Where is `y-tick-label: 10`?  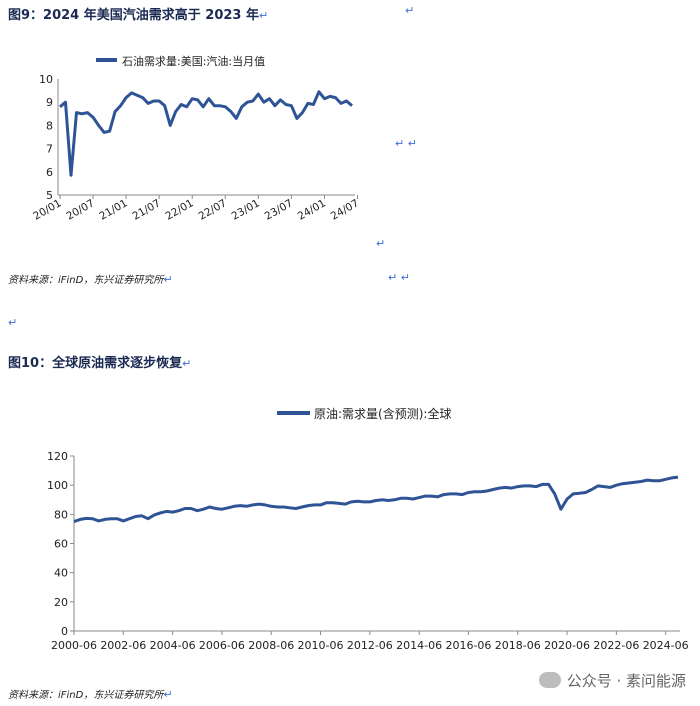
y-tick-label: 10 is located at coordinates (46, 79).